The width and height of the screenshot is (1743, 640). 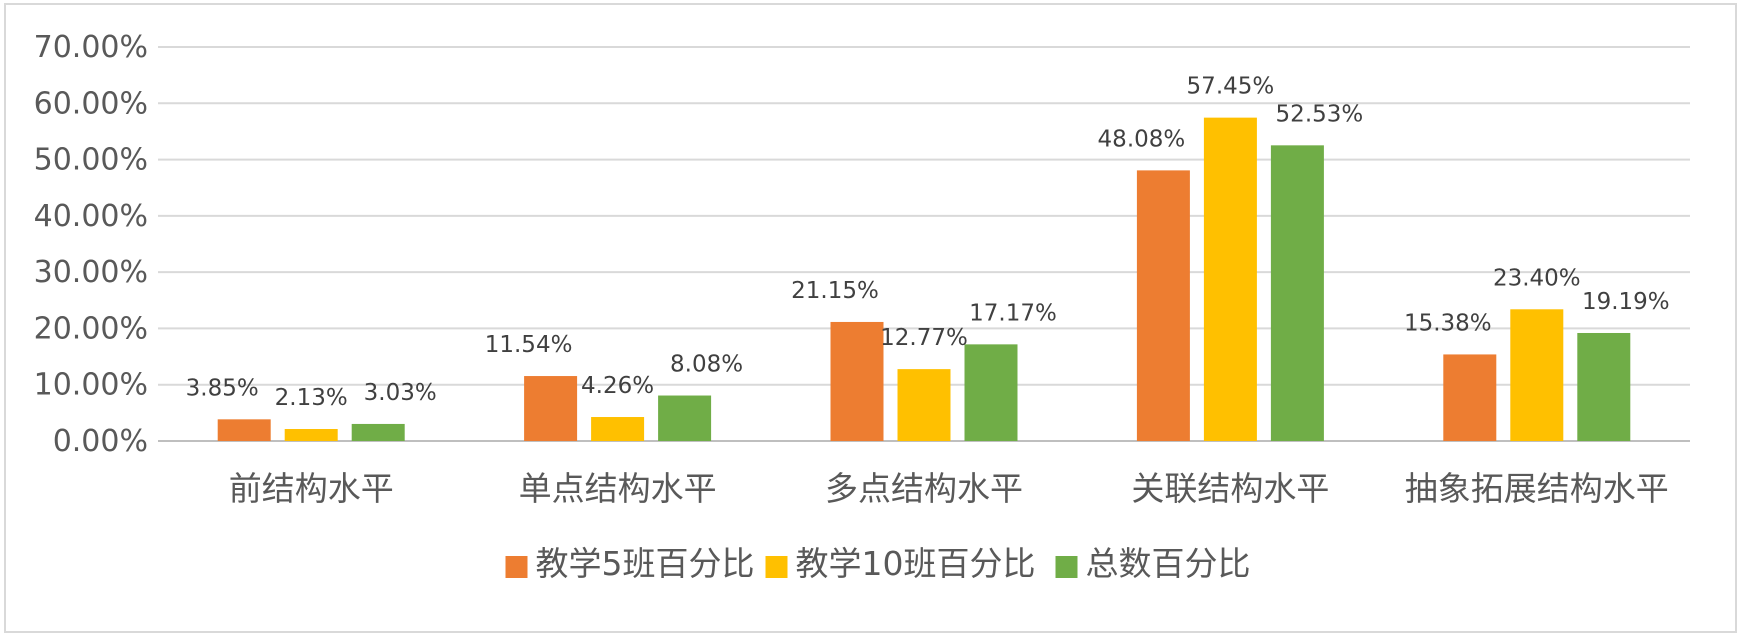 What do you see at coordinates (91, 216) in the screenshot?
I see `y-tick-label: 40.00%` at bounding box center [91, 216].